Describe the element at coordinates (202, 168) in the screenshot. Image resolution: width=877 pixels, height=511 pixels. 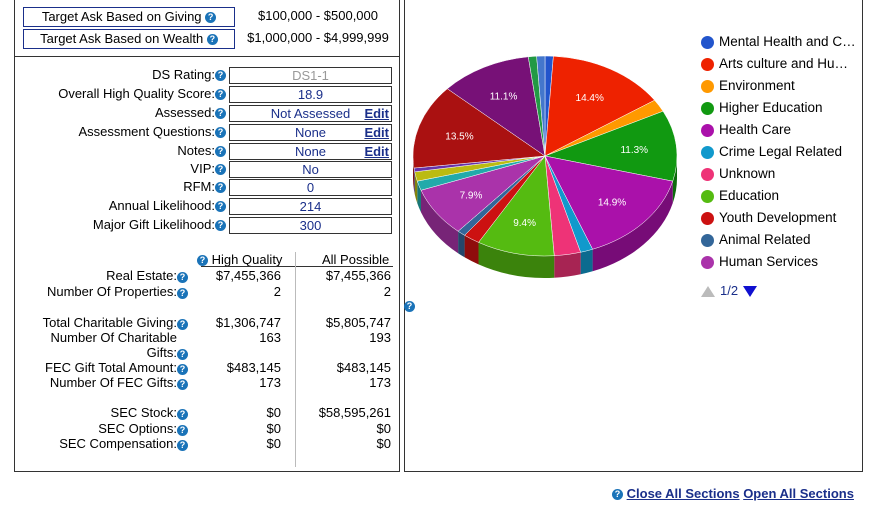
I see `field-label: VIP:` at that location.